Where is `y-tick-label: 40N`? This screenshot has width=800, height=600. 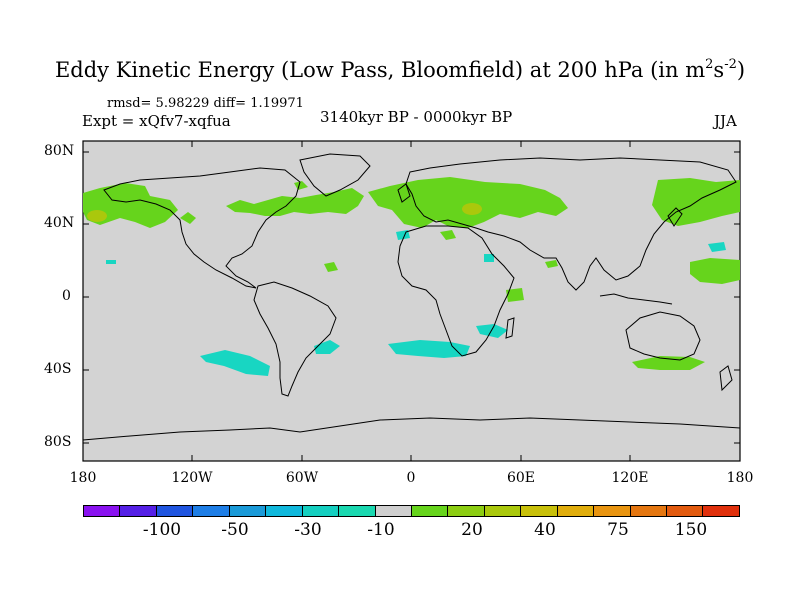 y-tick-label: 40N is located at coordinates (59, 223).